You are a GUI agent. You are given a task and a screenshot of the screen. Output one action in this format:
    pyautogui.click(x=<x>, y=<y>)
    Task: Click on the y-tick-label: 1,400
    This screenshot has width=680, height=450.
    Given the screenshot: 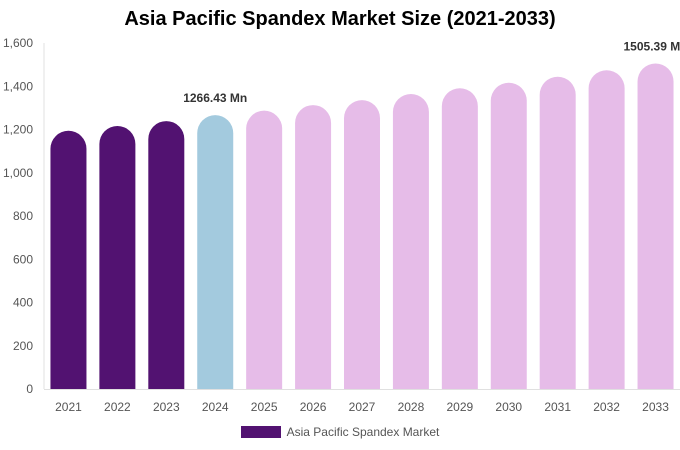 What is the action you would take?
    pyautogui.click(x=18, y=86)
    